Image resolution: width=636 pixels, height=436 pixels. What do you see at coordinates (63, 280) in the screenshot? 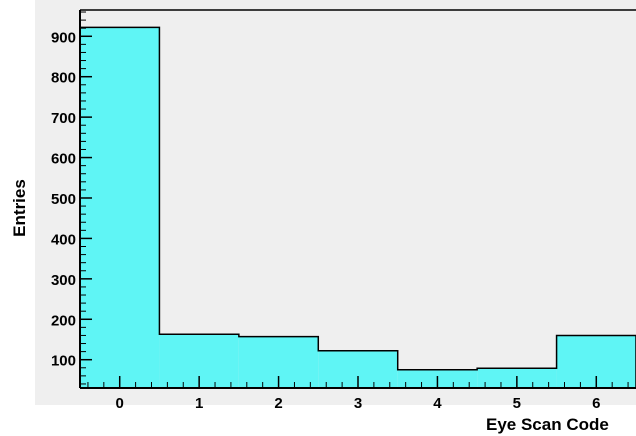
I see `y-tick-label: 300` at bounding box center [63, 280].